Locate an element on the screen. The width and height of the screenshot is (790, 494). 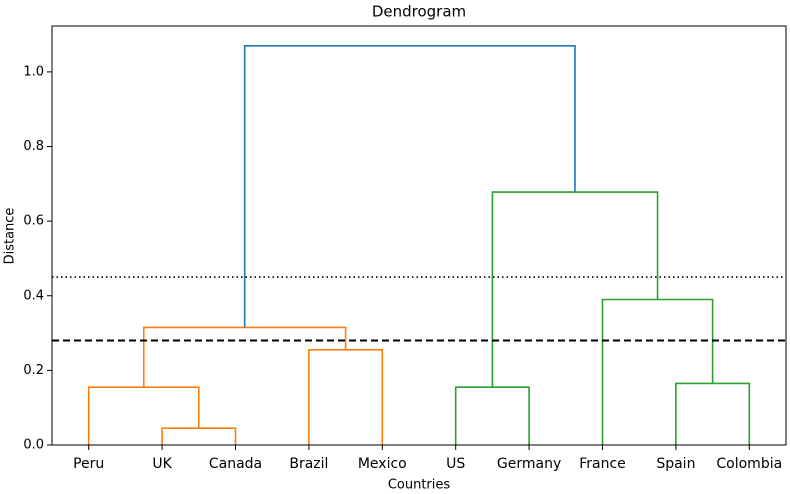
x-tick-label: Mexico is located at coordinates (382, 464).